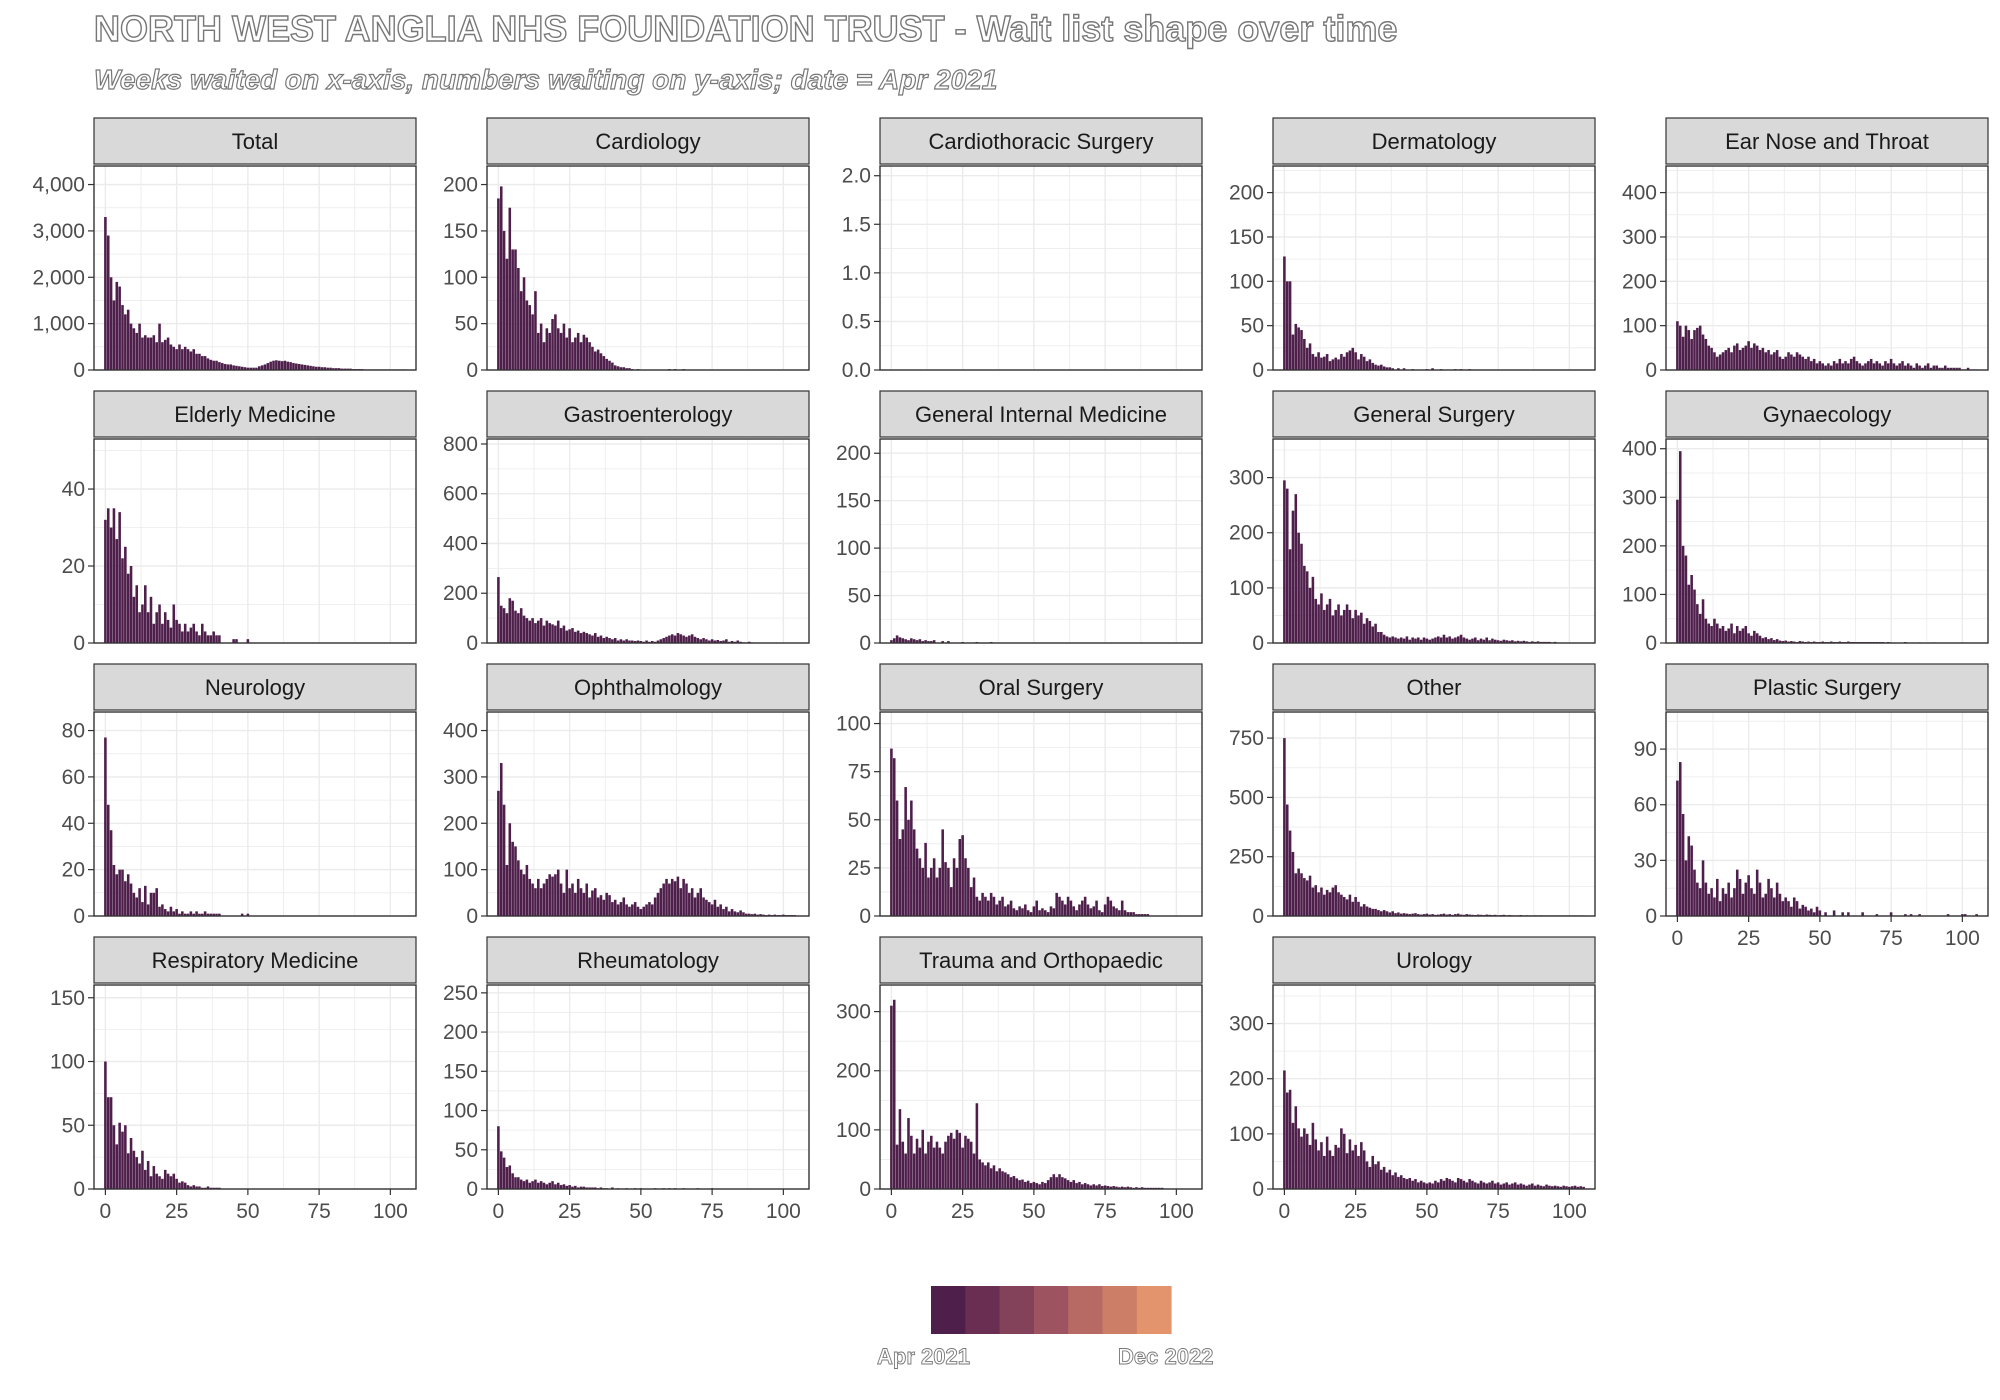 This screenshot has width=2000, height=1400. I want to click on y-tick-label: 1,000, so click(58, 324).